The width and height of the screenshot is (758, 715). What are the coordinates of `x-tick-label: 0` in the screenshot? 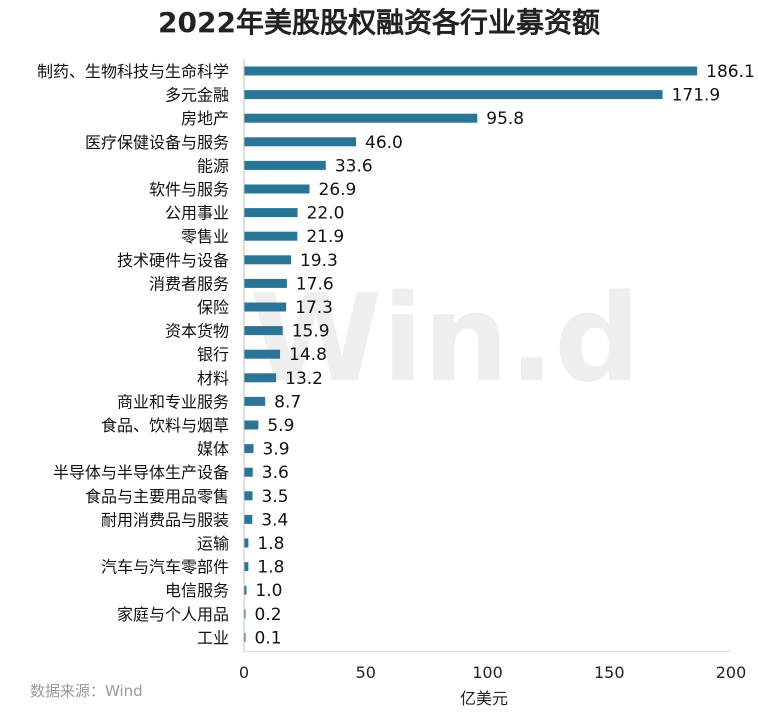 It's located at (244, 672).